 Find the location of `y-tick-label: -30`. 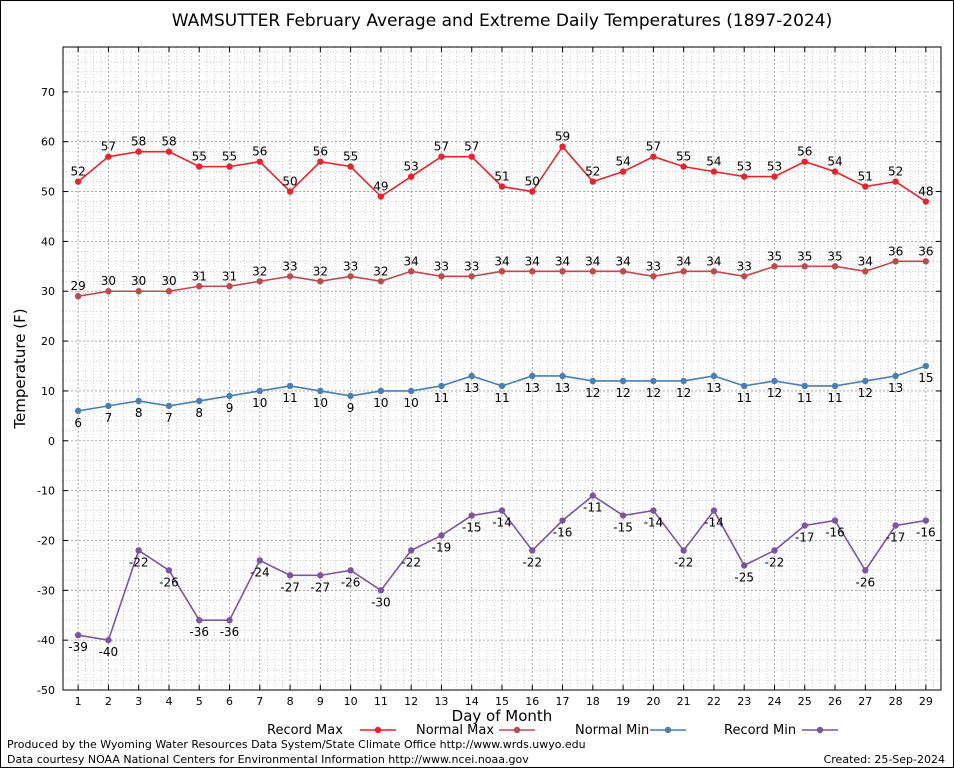

y-tick-label: -30 is located at coordinates (46, 590).